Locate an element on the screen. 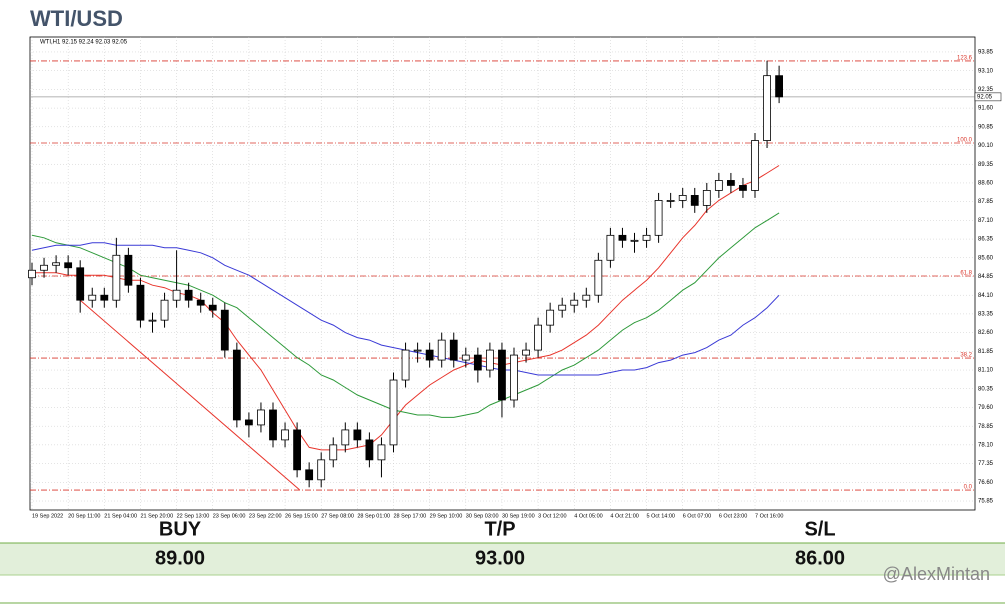 Image resolution: width=1005 pixels, height=612 pixels. x-tick-label: 6 Oct 07:00 is located at coordinates (697, 516).